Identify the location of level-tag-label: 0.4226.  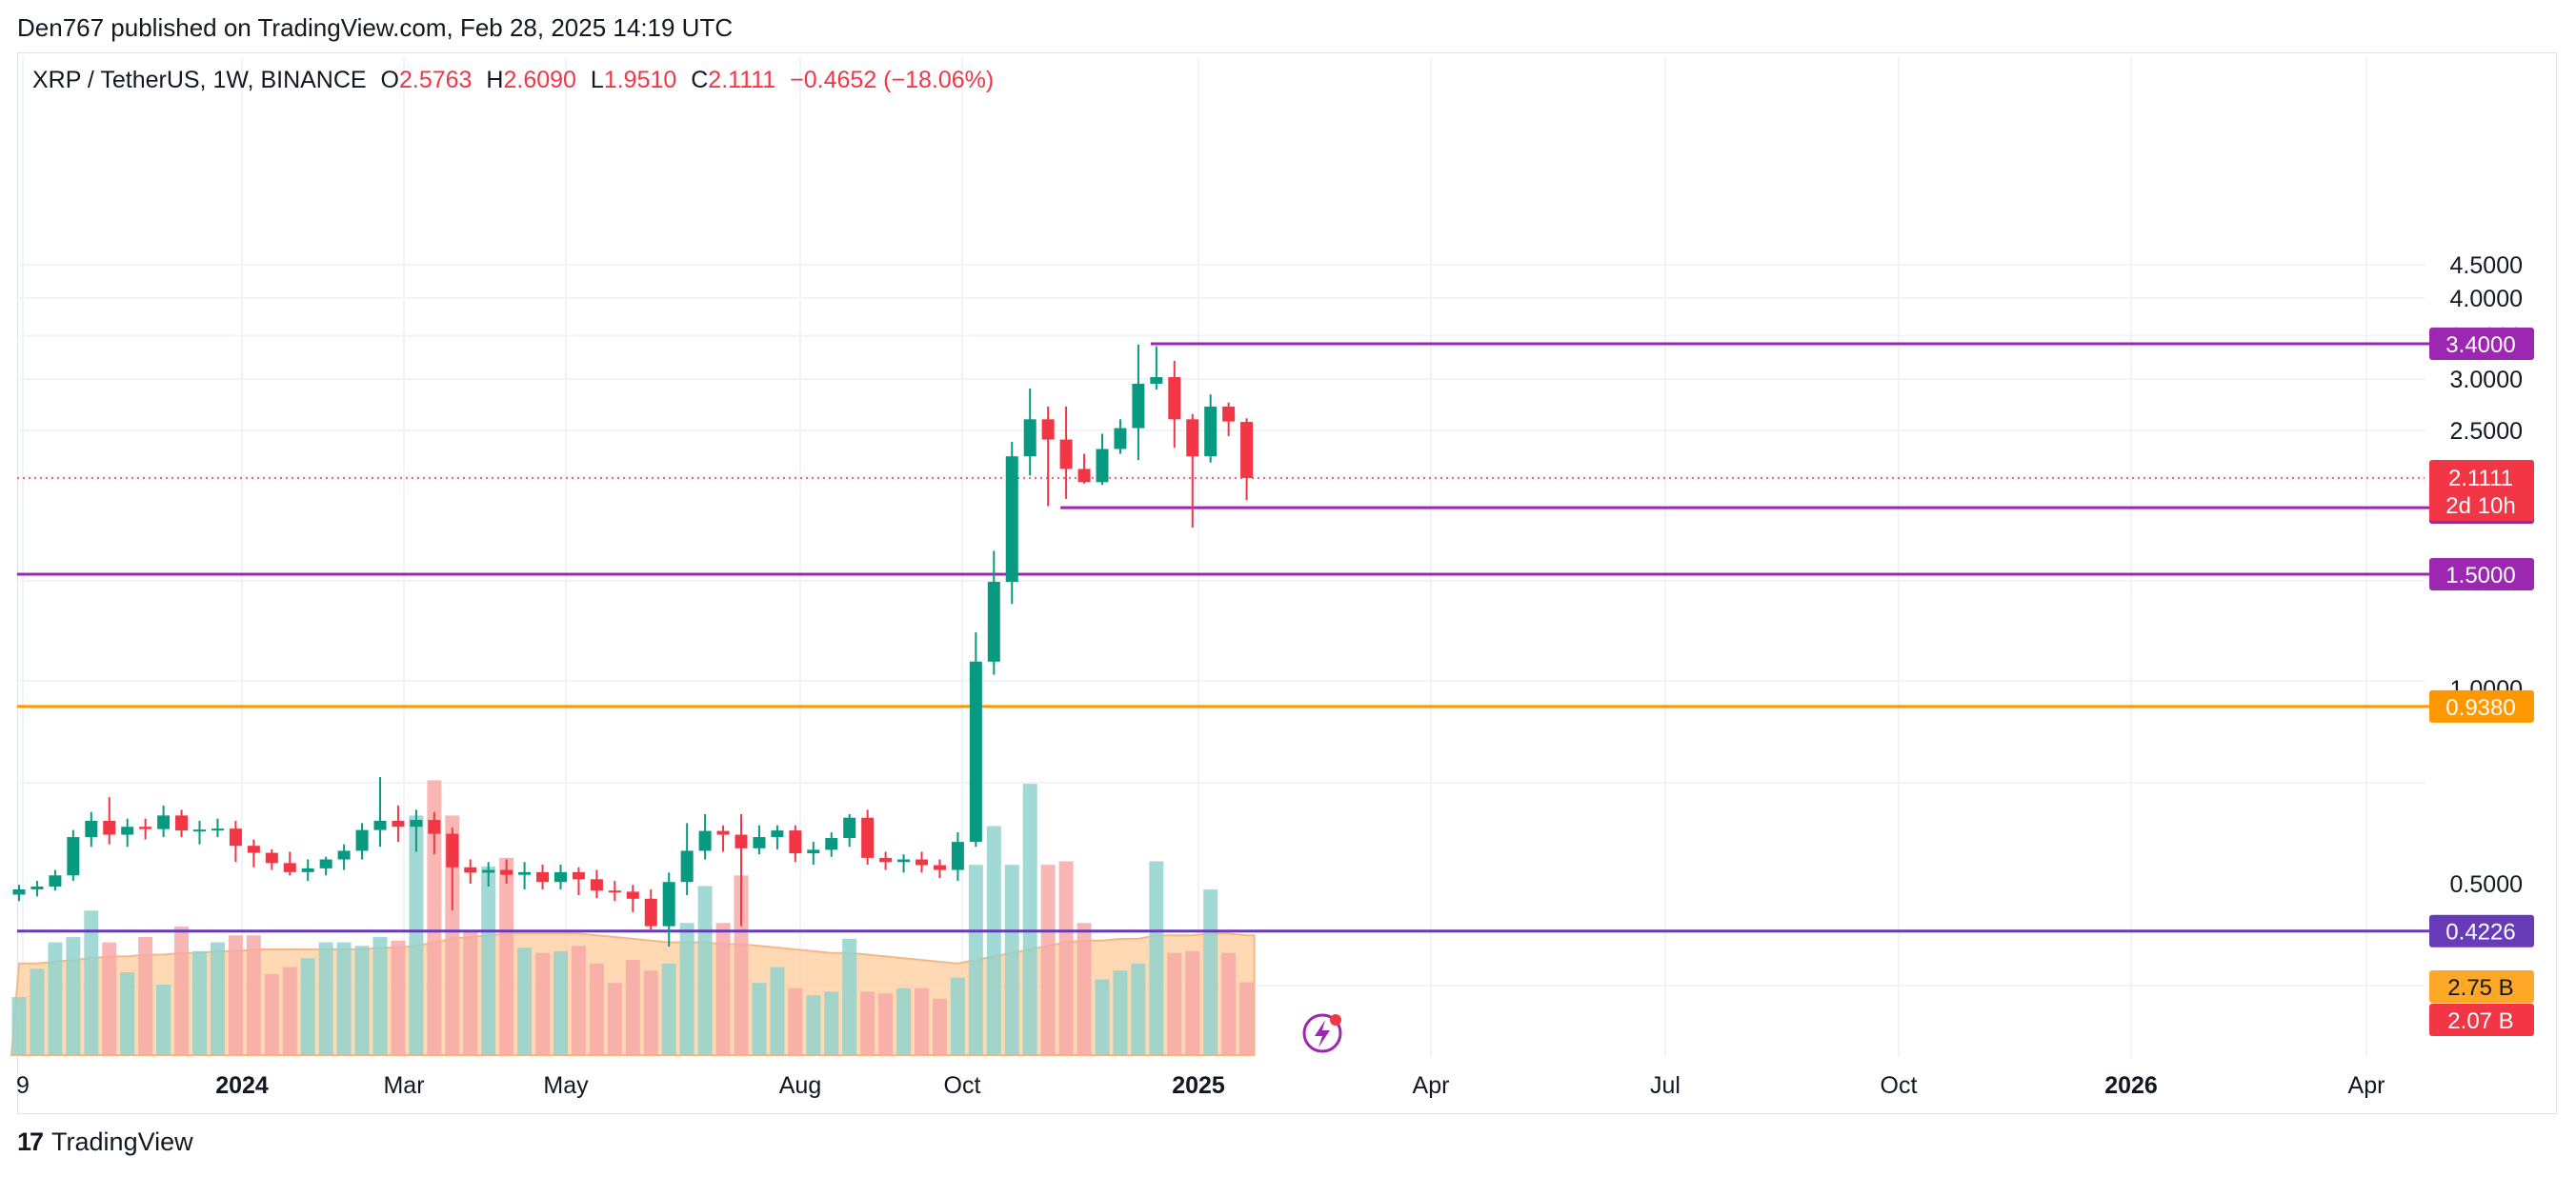
(2480, 933).